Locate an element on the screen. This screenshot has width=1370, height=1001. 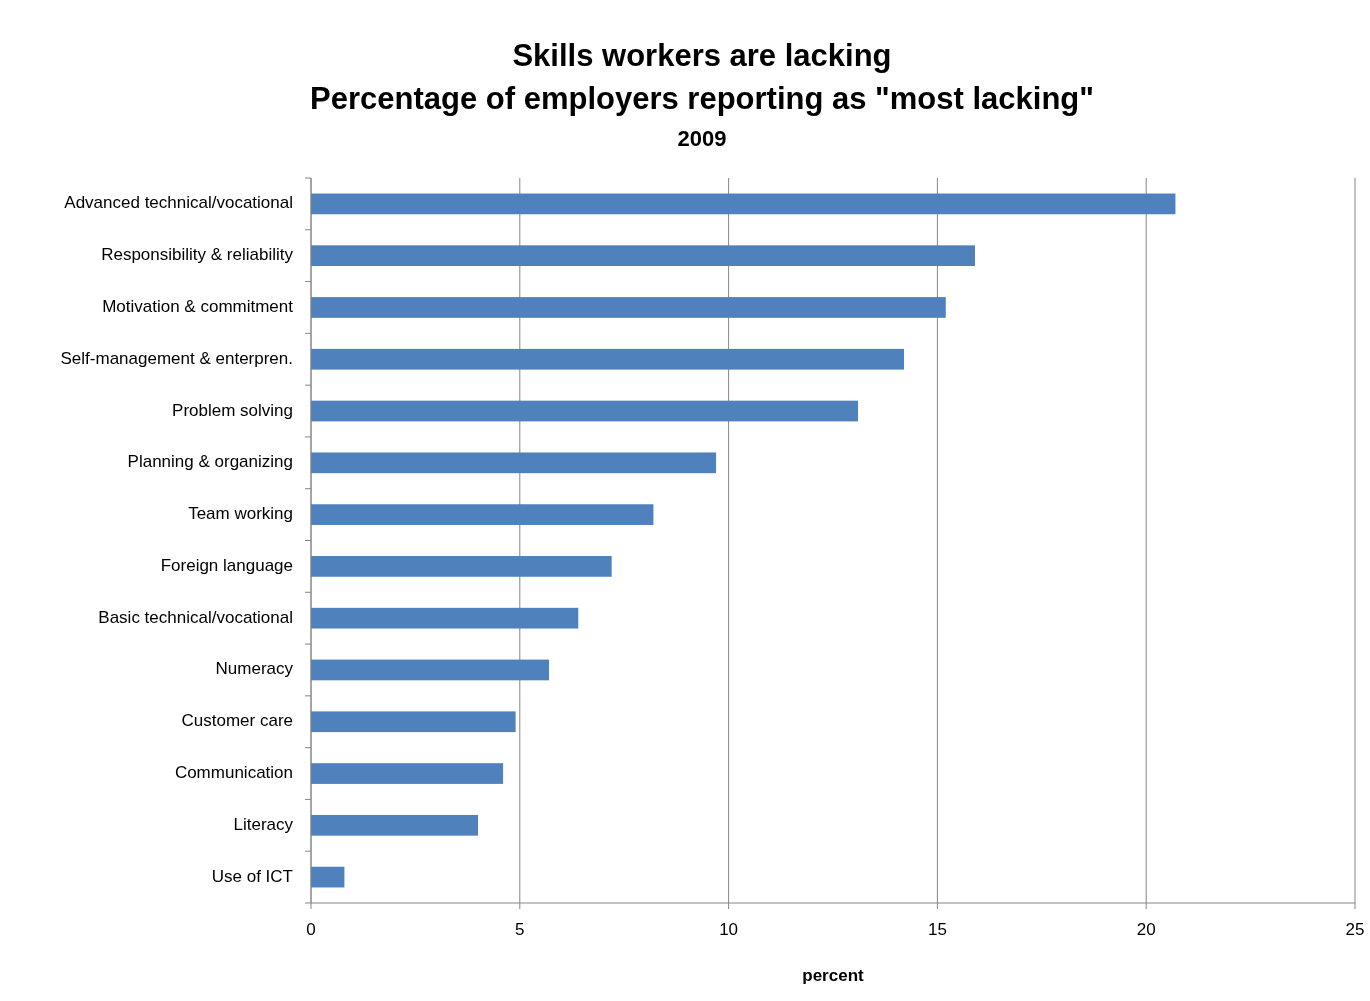
x-tick-label: 0 is located at coordinates (311, 929).